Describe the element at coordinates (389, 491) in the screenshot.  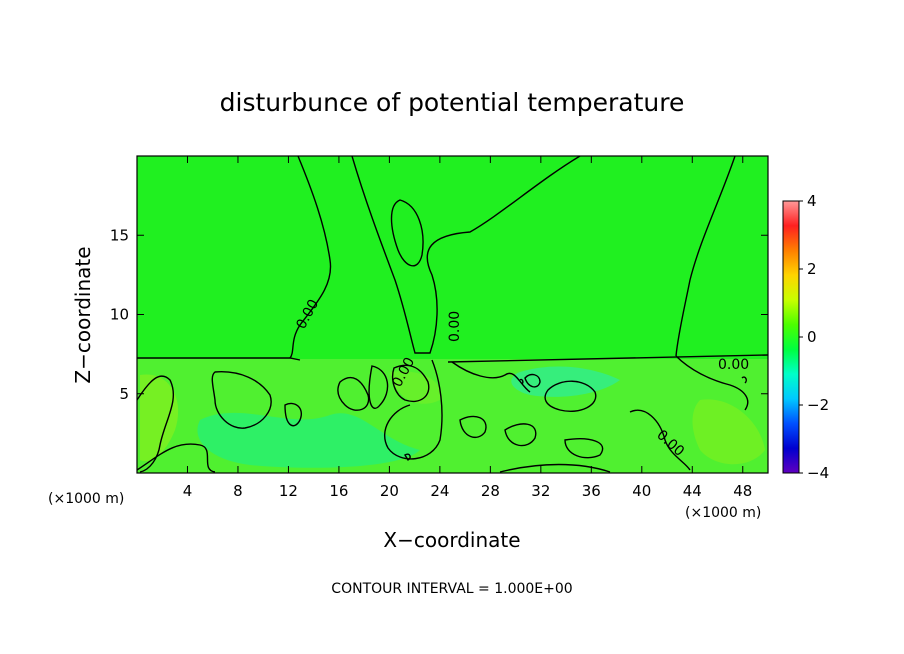
I see `x-tick-label: 20` at that location.